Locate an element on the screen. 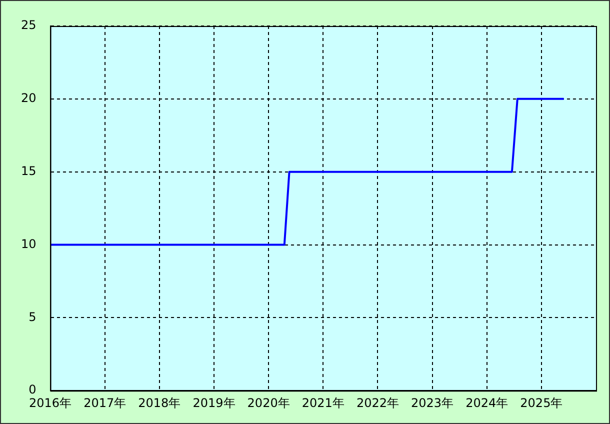 This screenshot has height=424, width=610. y-tick-label: 25 is located at coordinates (28, 25).